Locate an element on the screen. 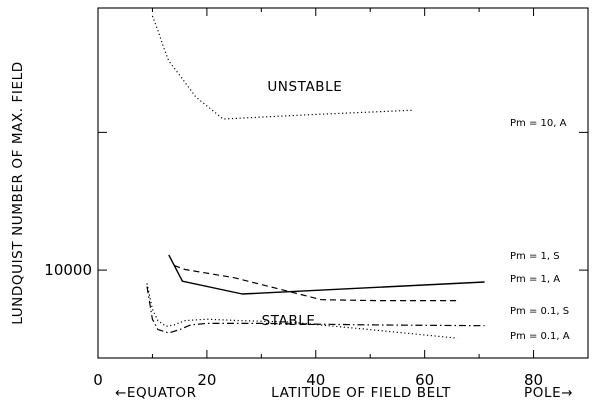  series-line-pm-1-s is located at coordinates (326, 274).